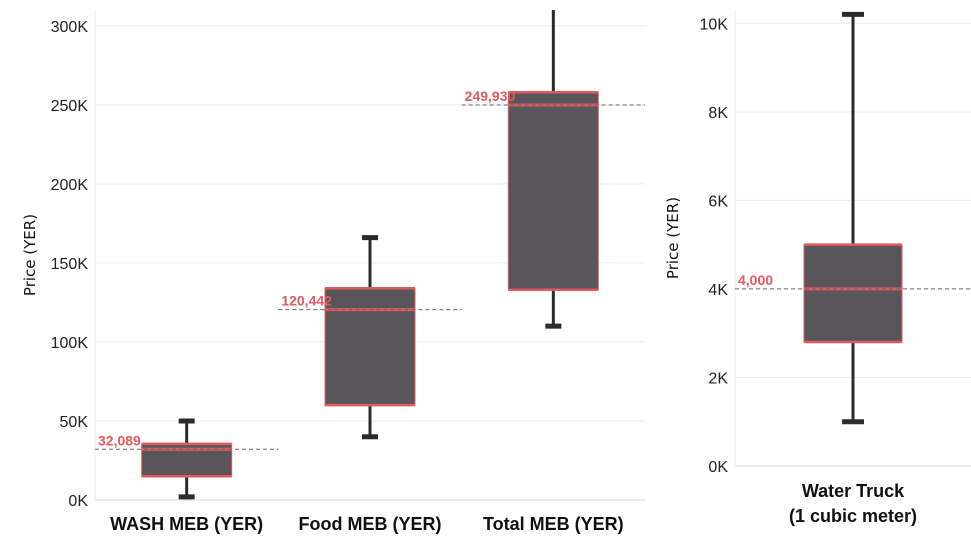  I want to click on x-category-label: (1 cubic meter), so click(853, 516).